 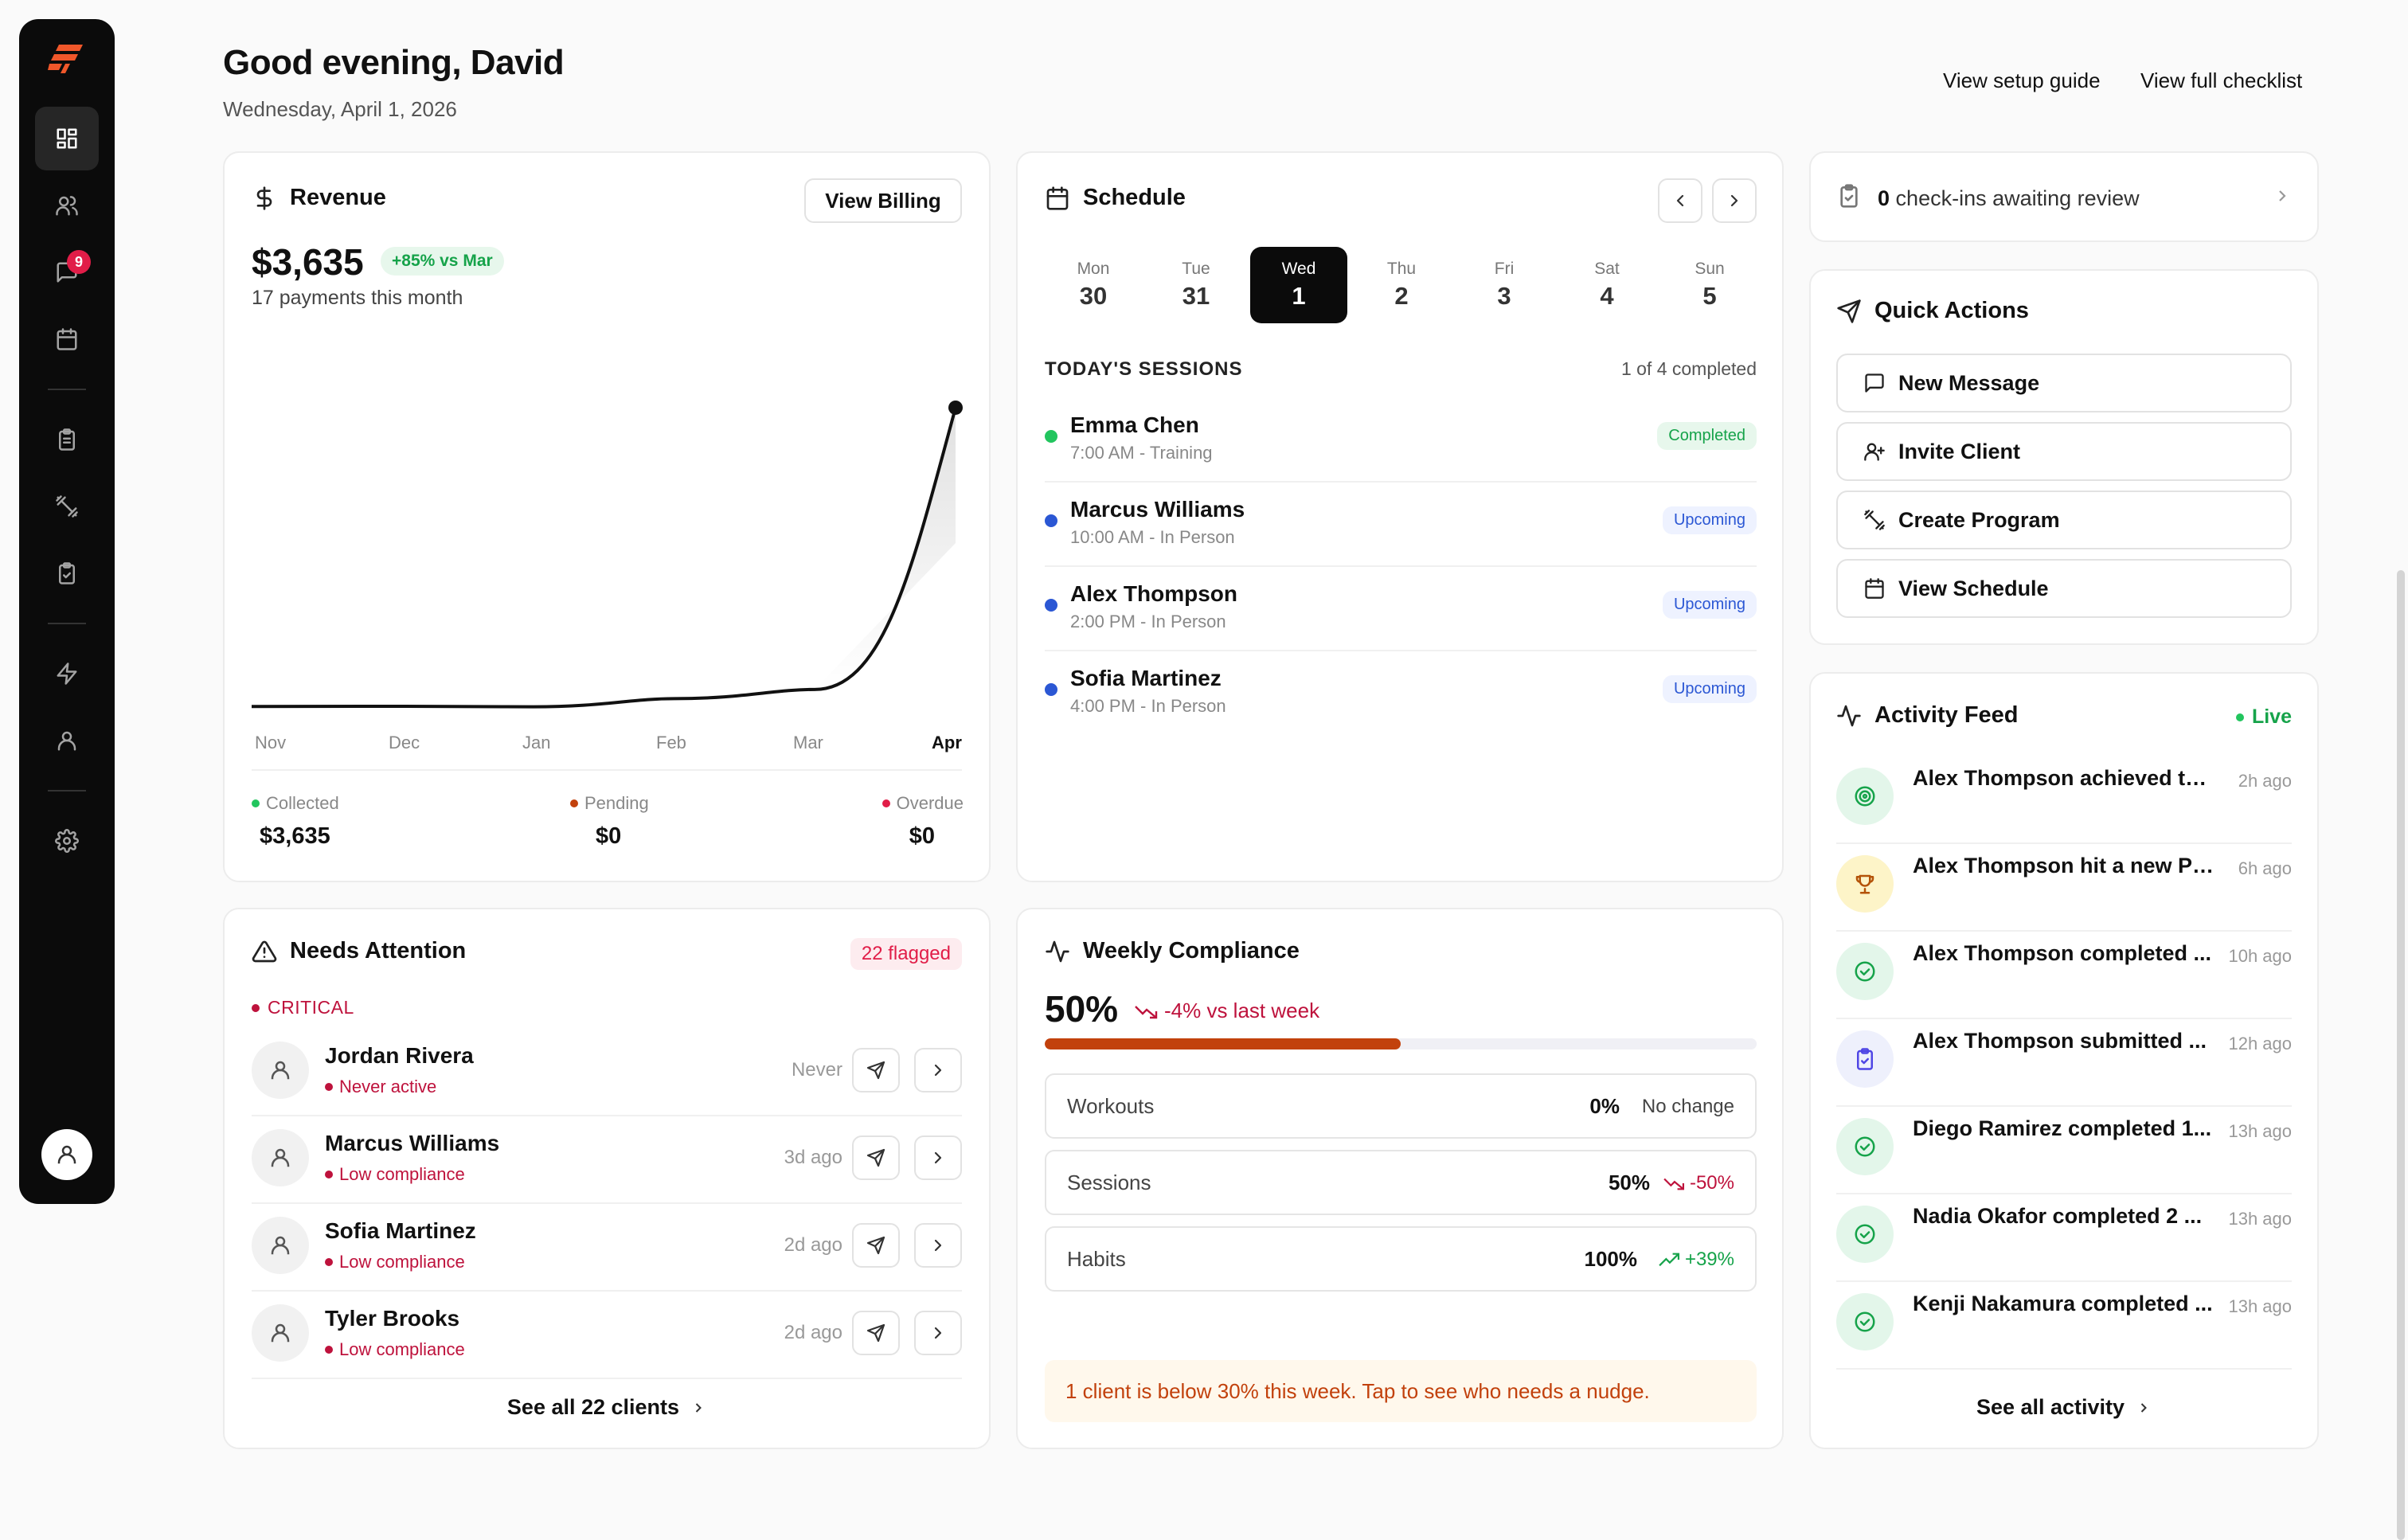 I want to click on attention-client-row: Marcus Williams Low compliance 3d ago, so click(x=607, y=1160).